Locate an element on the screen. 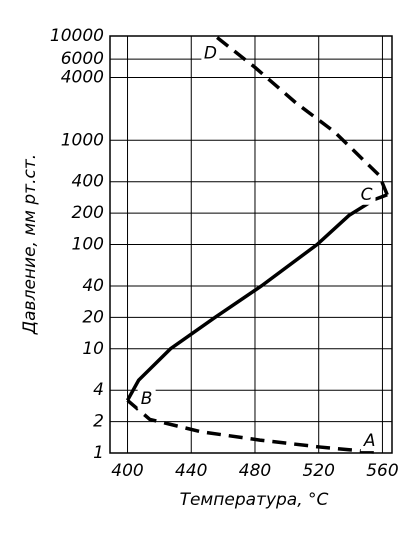  y-tick-label: 200 is located at coordinates (88, 213).